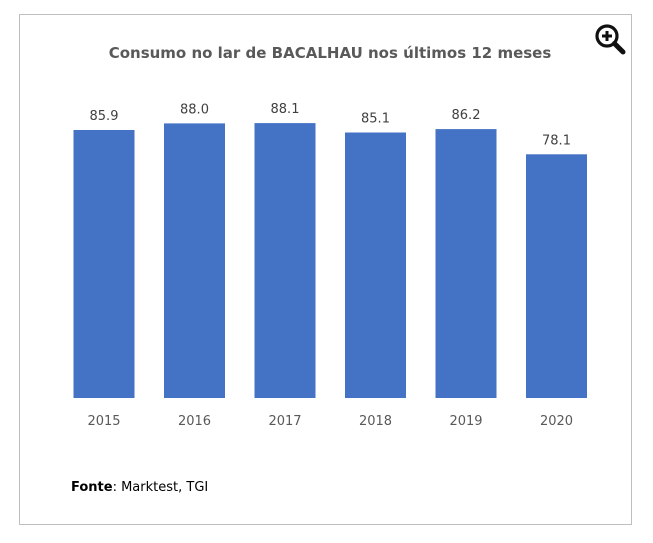 The height and width of the screenshot is (543, 653). What do you see at coordinates (556, 140) in the screenshot?
I see `value-label-2020: 78.1` at bounding box center [556, 140].